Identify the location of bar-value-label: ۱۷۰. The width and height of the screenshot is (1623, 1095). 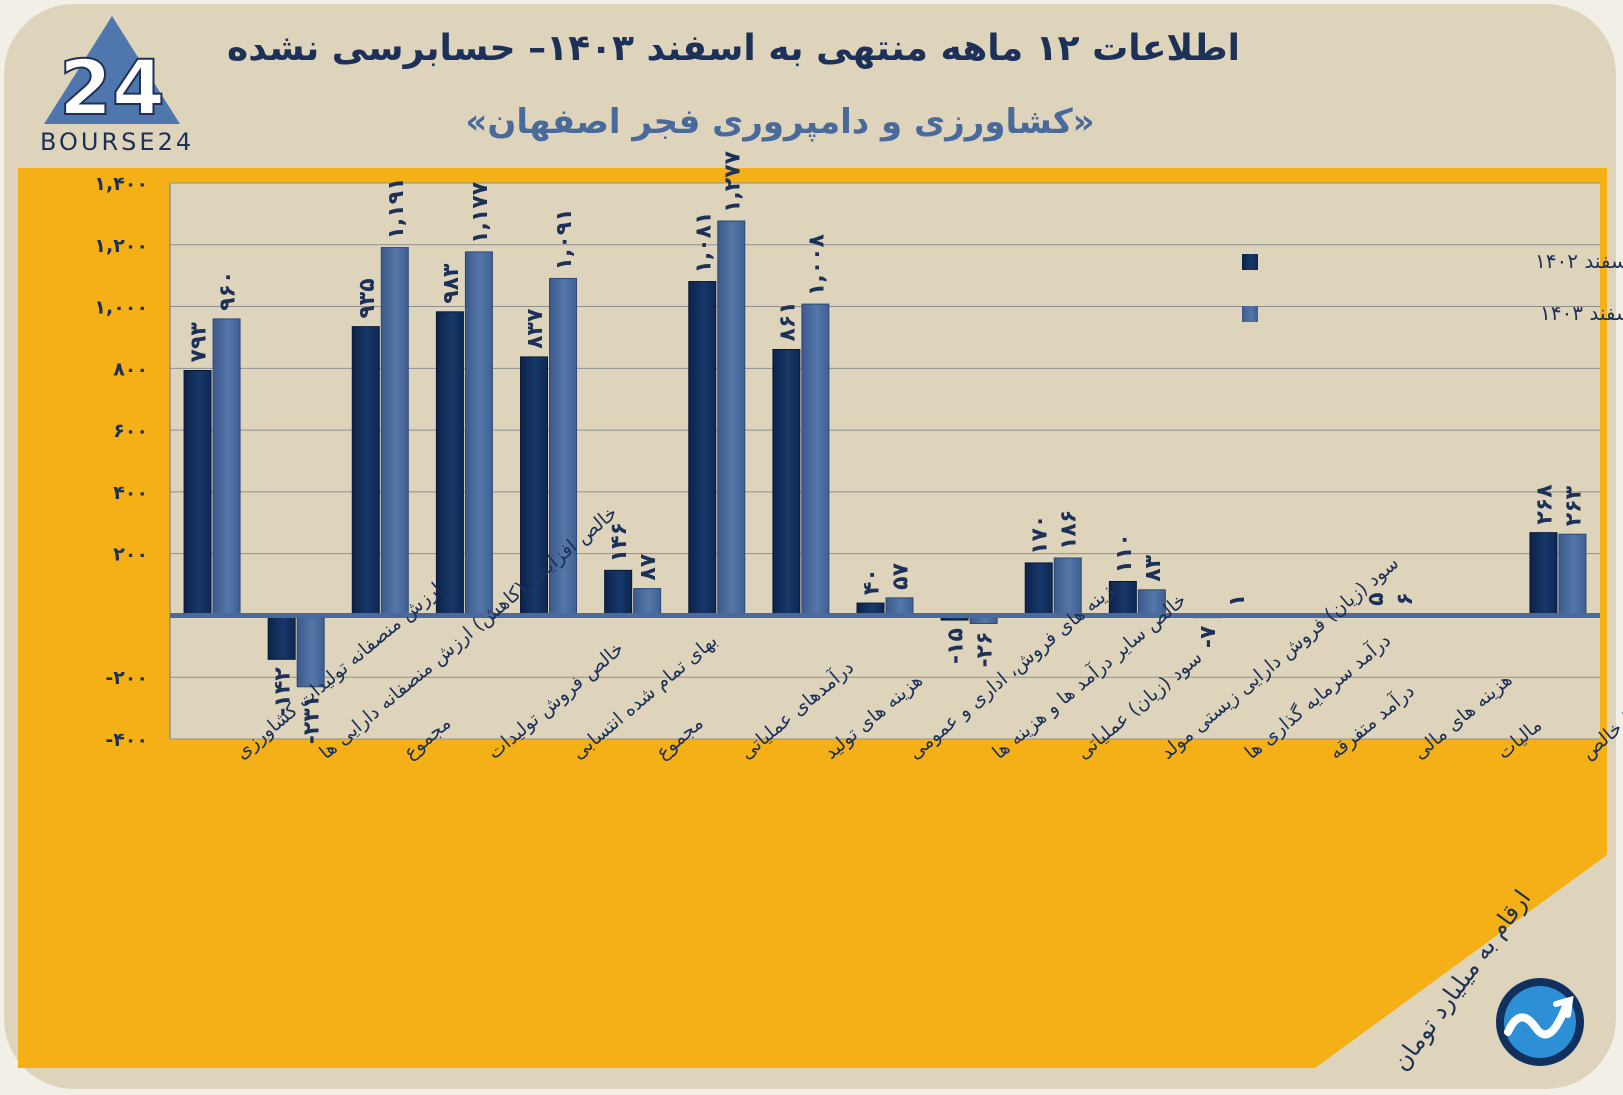
(1040, 535).